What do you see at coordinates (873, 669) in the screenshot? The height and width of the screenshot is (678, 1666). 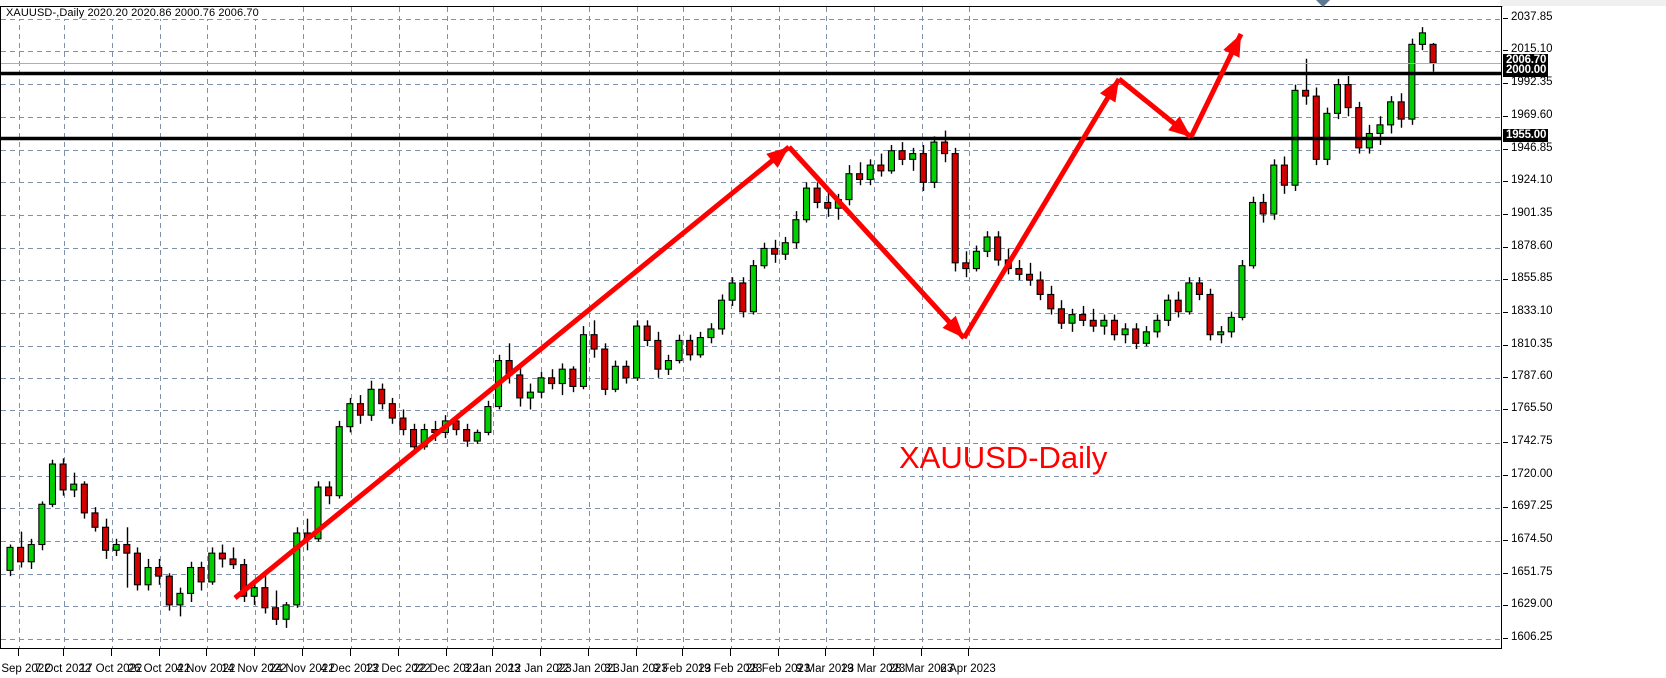 I see `date-tick-label: 19 Mar 2023` at bounding box center [873, 669].